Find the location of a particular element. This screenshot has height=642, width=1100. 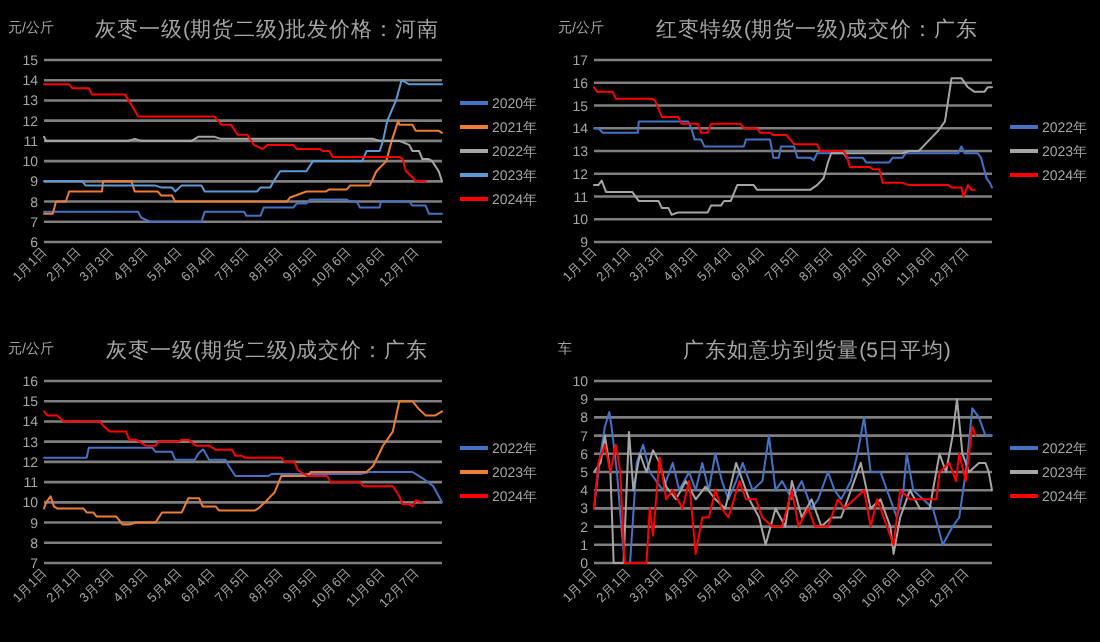

chart-title: 灰枣一级(期货二级)成交价：广东 is located at coordinates (267, 350).